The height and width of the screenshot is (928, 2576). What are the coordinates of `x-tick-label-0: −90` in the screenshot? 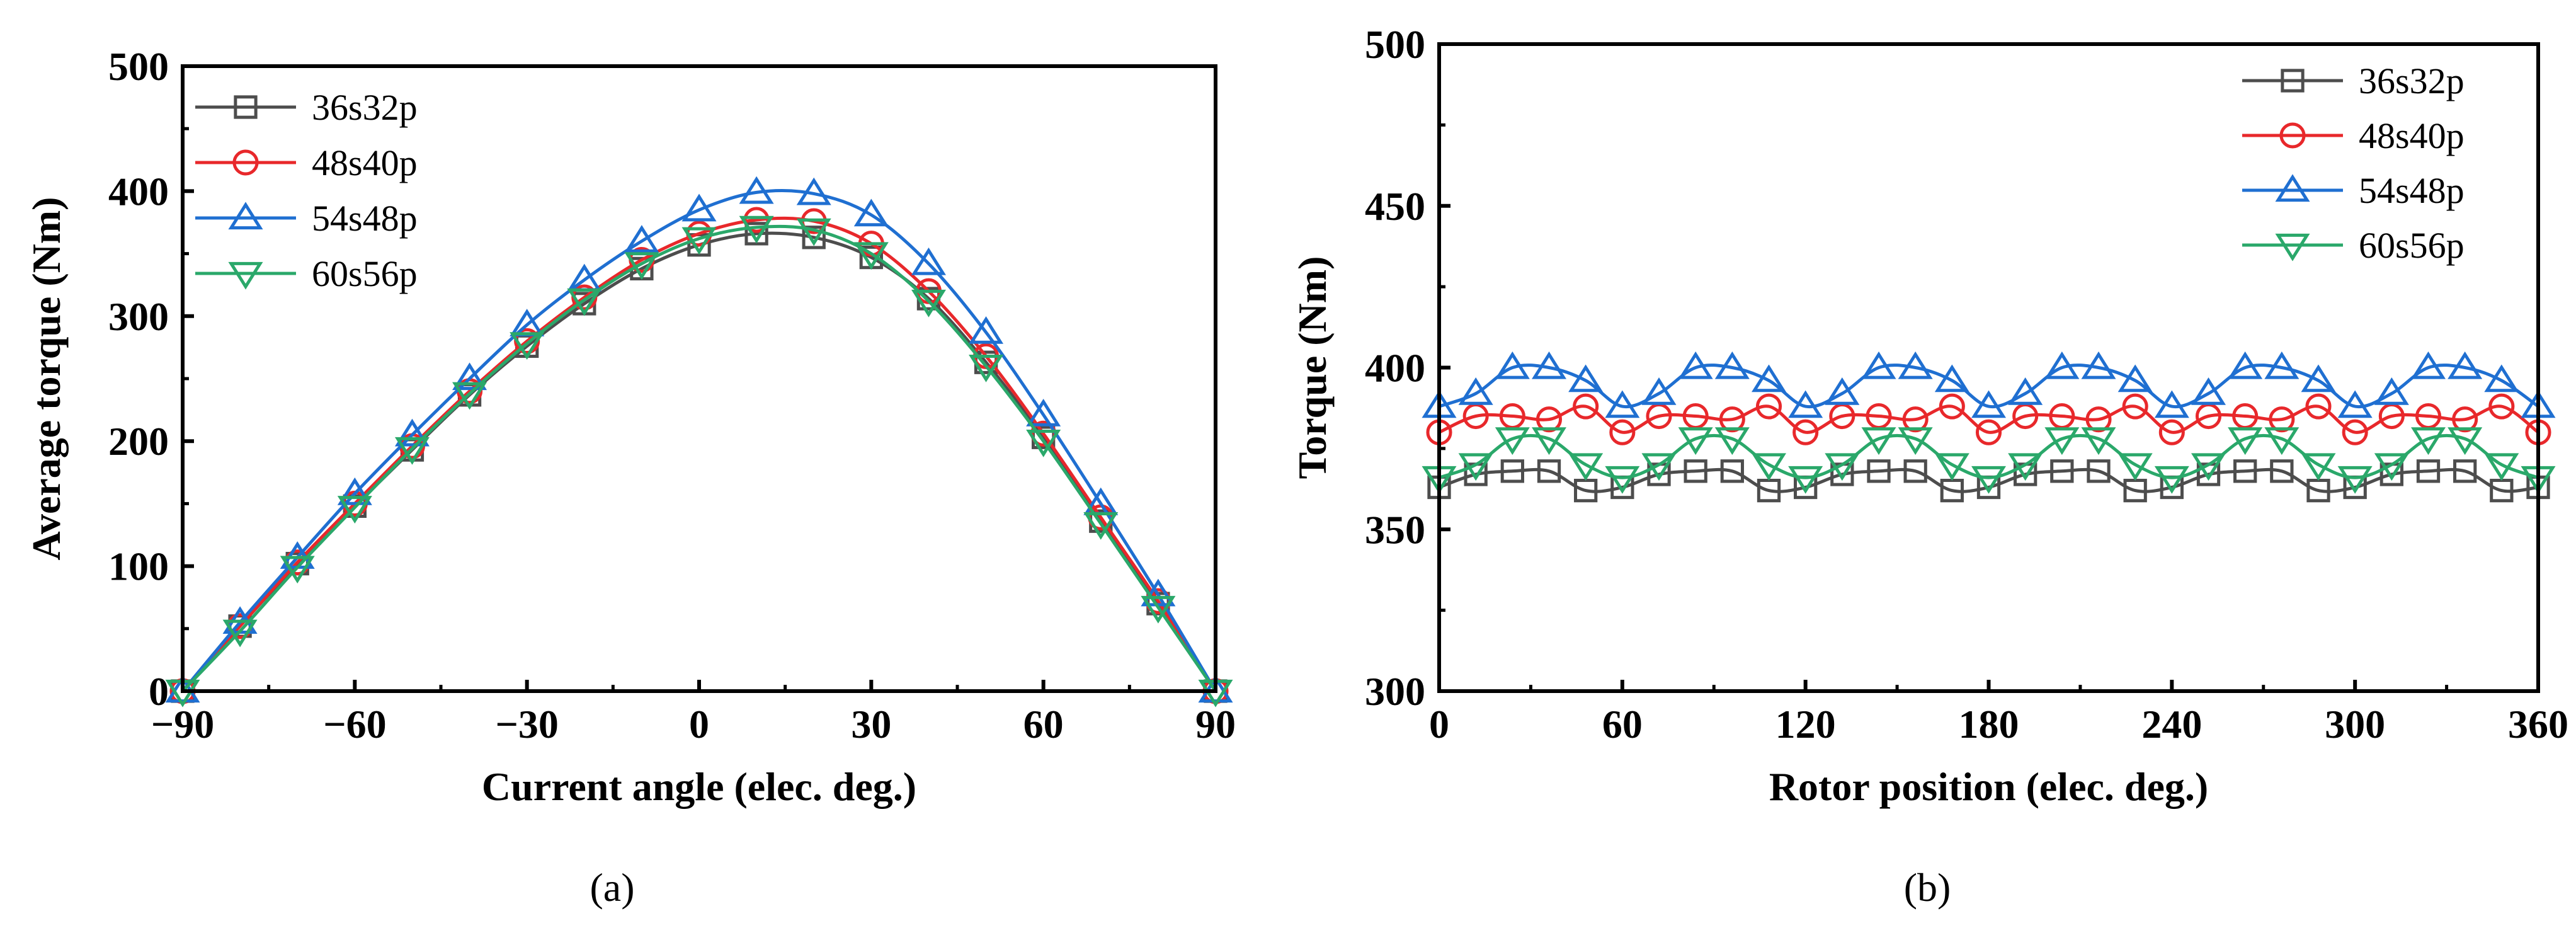 It's located at (182, 725).